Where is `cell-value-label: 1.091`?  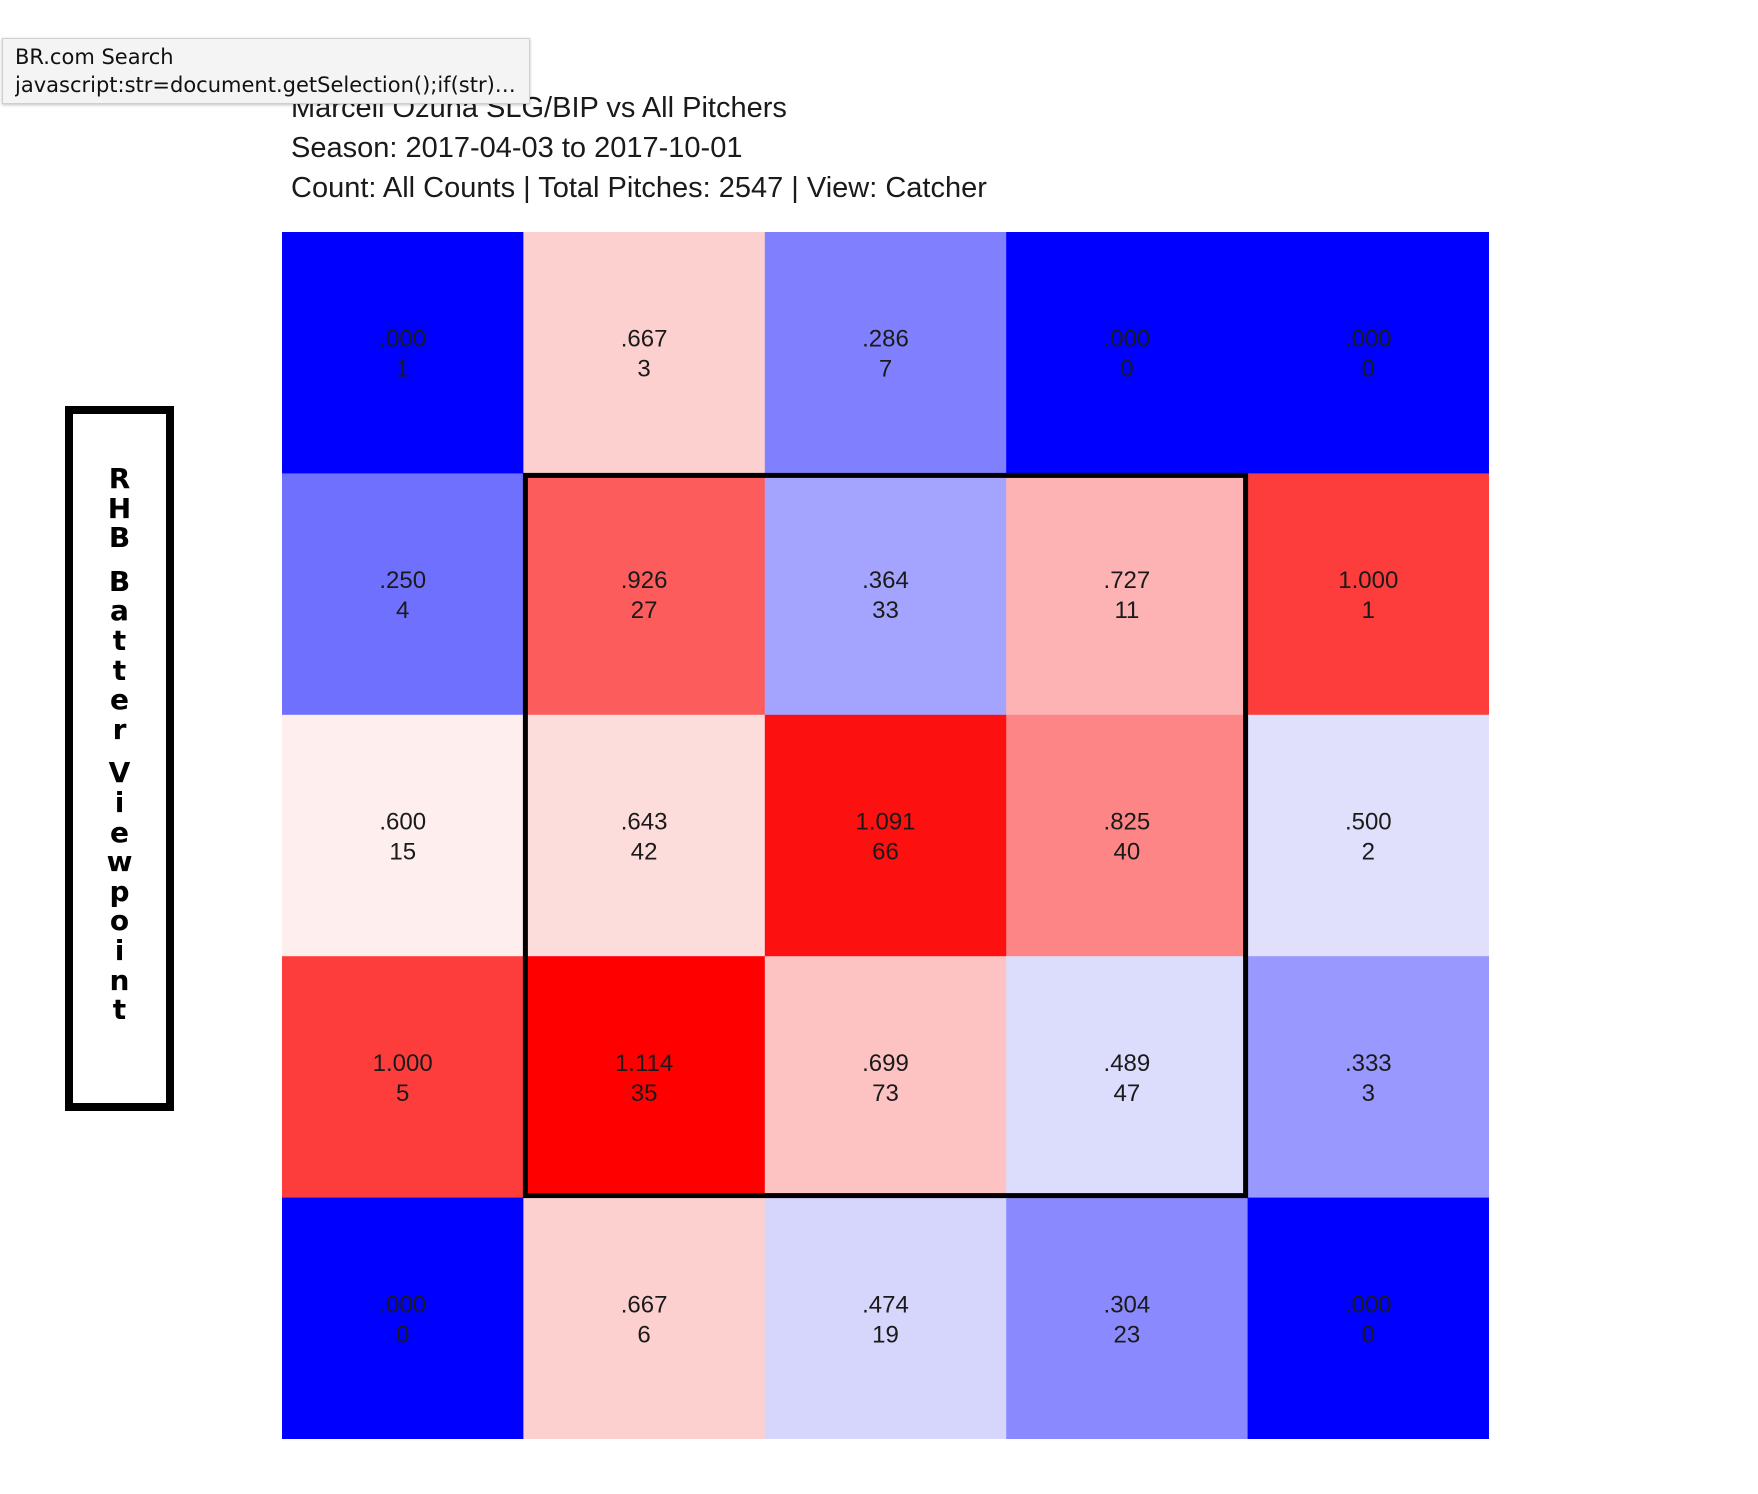 cell-value-label: 1.091 is located at coordinates (885, 822).